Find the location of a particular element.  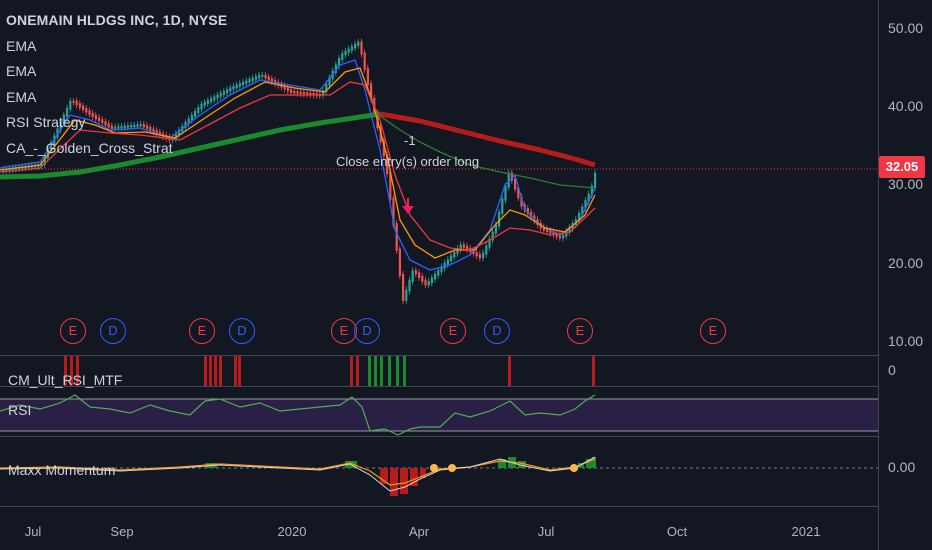

price-tick: 10.00 is located at coordinates (906, 341).